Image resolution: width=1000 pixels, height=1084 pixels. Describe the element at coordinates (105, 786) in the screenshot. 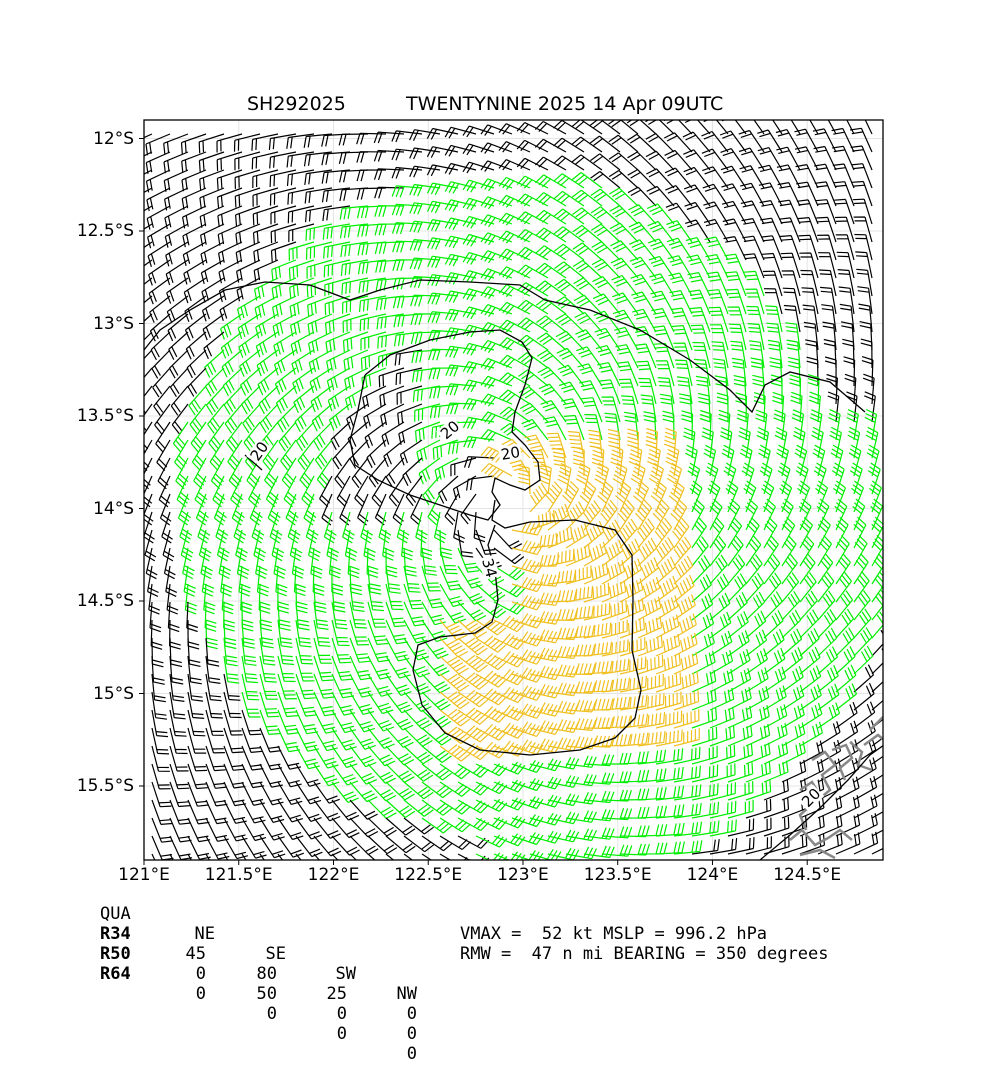

I see `lat-tick-label: 15.5°S` at that location.